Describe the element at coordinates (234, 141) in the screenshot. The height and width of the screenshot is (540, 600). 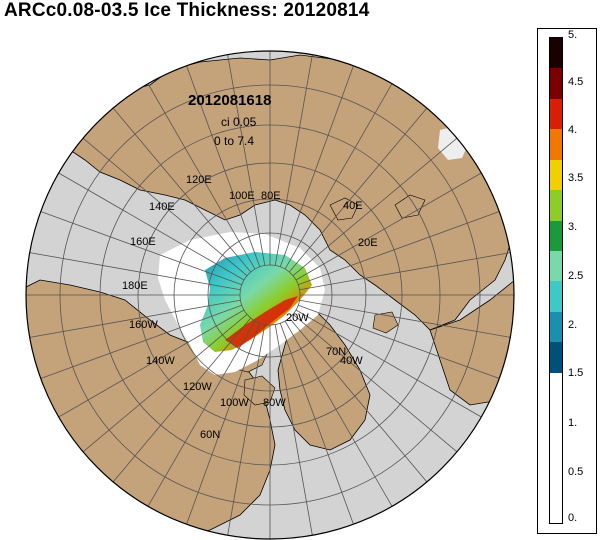
I see `value-range: 0 to 7.4` at that location.